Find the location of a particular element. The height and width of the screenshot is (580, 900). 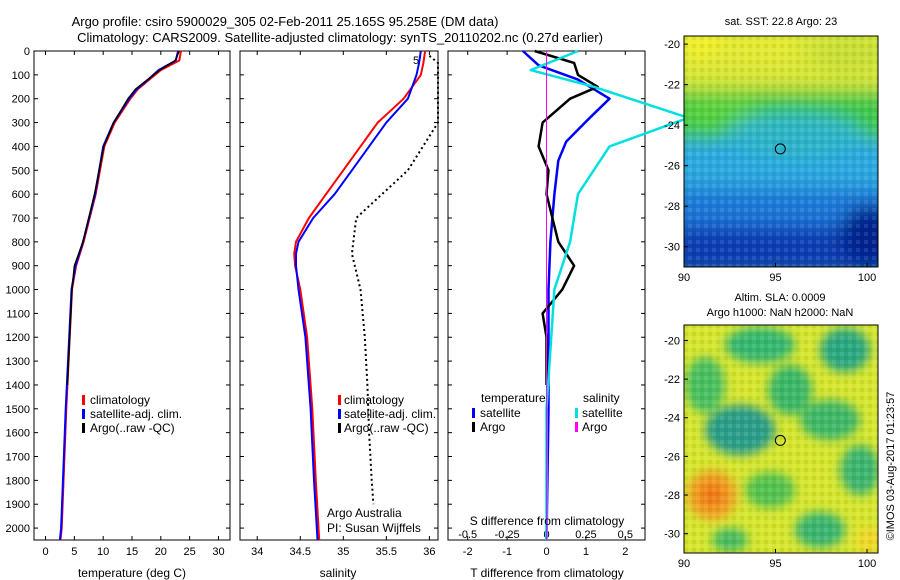

legend-label-t-satellite: satellite is located at coordinates (500, 413).